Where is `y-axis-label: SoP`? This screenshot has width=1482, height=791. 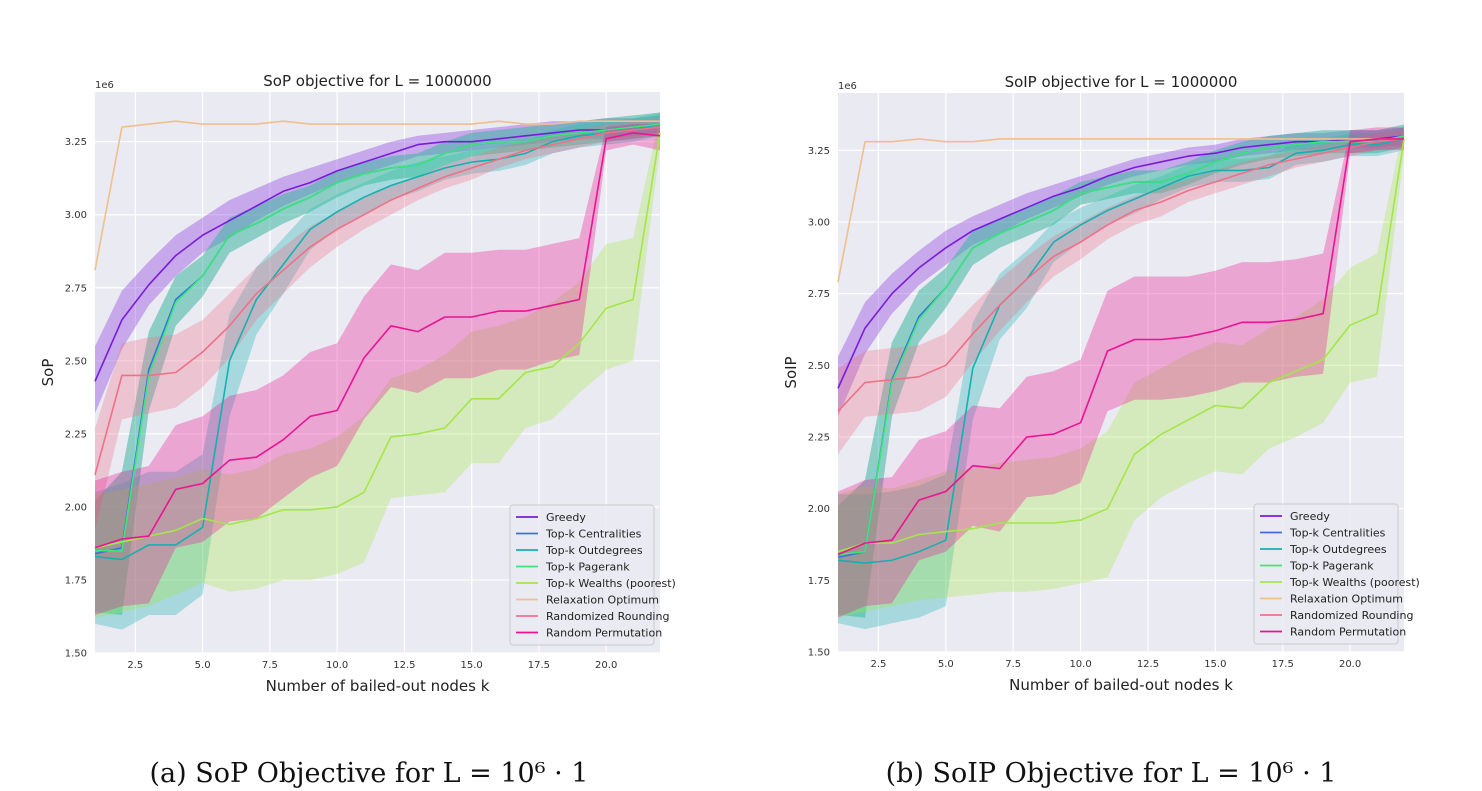 y-axis-label: SoP is located at coordinates (48, 373).